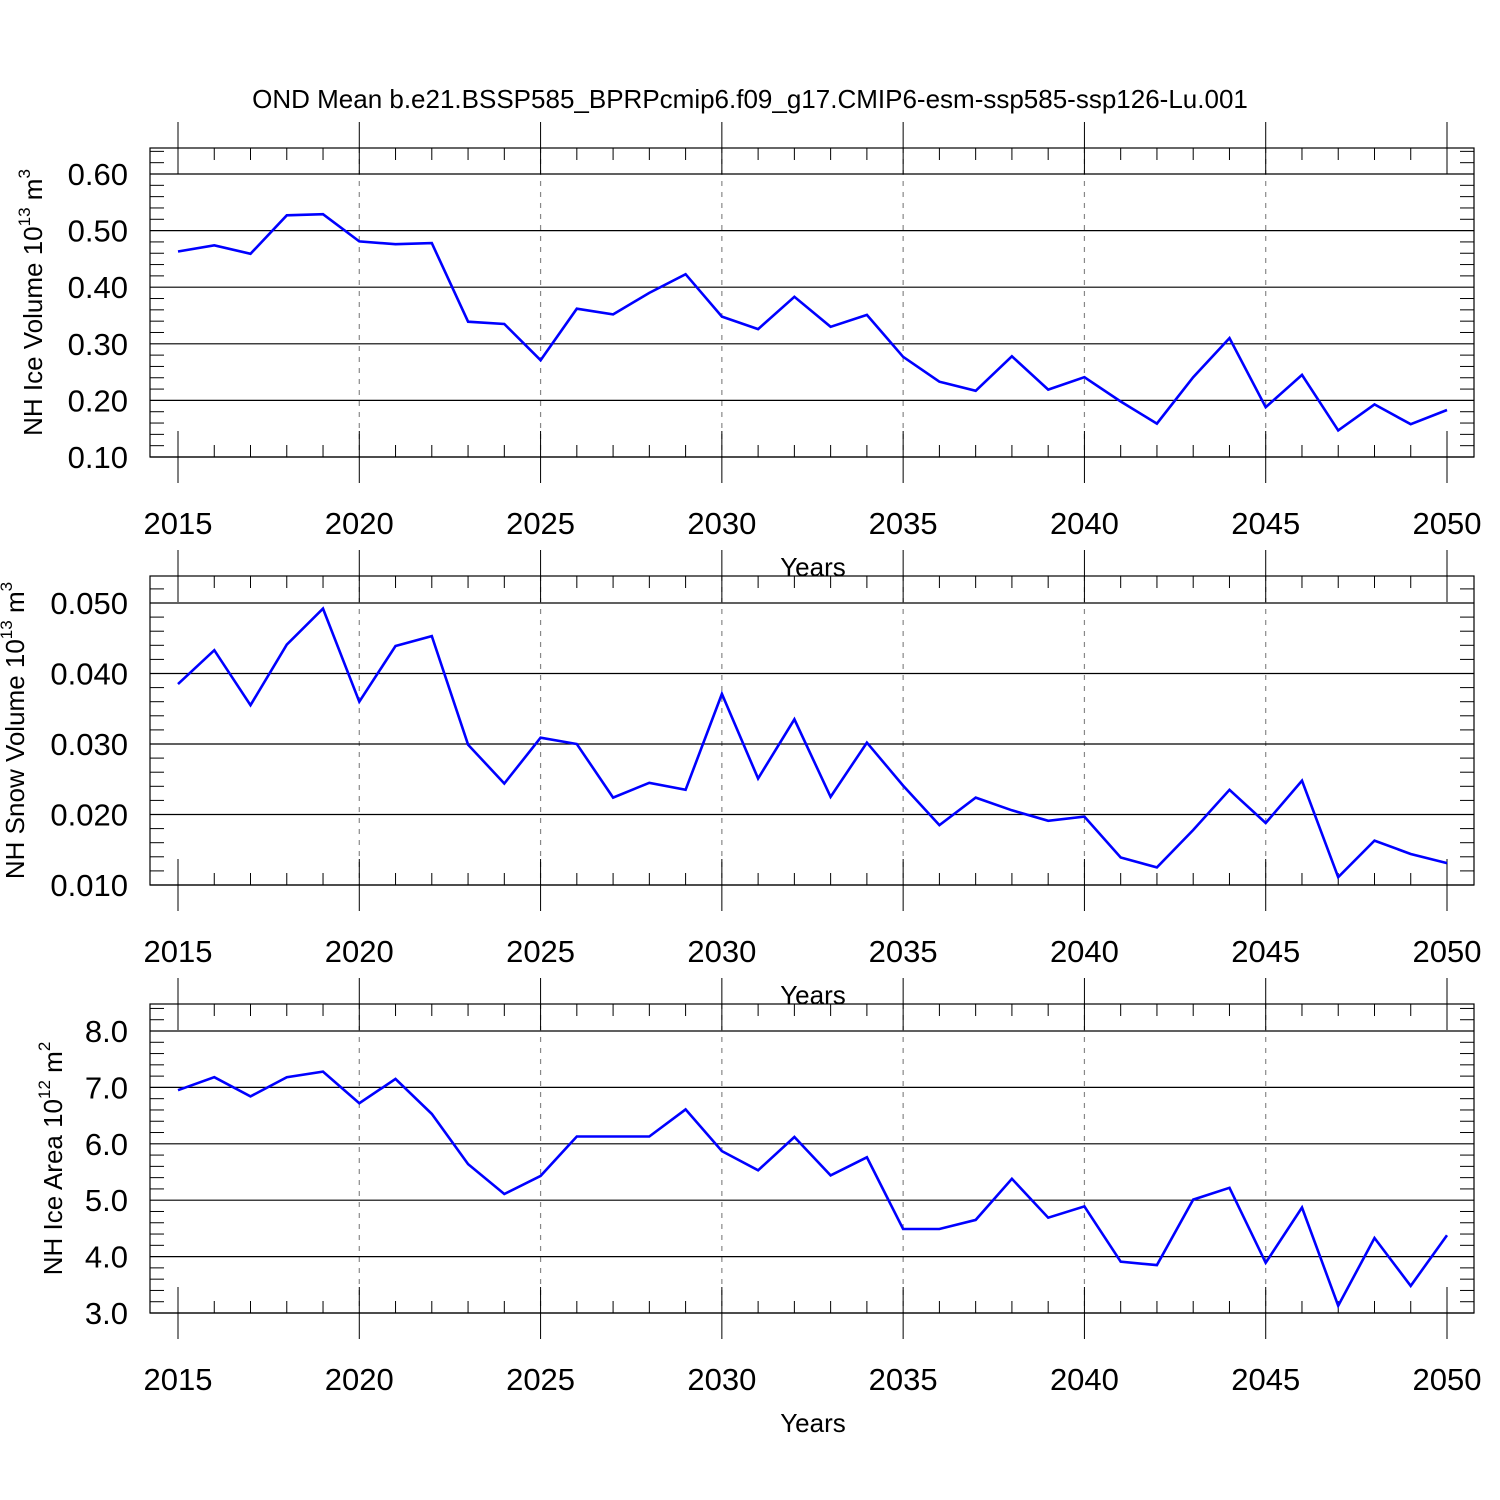  Describe the element at coordinates (98, 231) in the screenshot. I see `y-tick-label: 0.50` at that location.